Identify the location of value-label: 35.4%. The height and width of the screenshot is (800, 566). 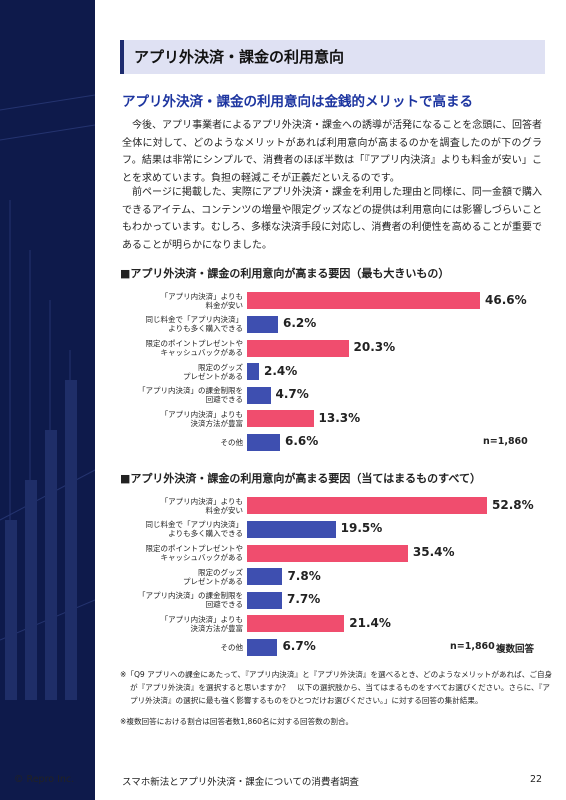
(433, 552).